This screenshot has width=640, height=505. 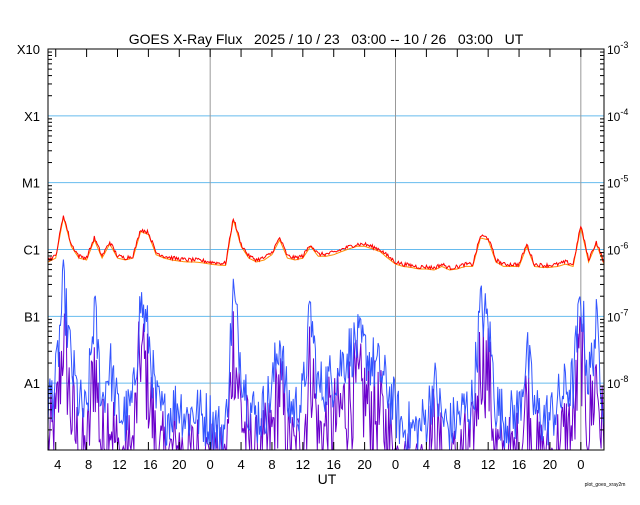 I want to click on series-long-line, so click(x=326, y=243).